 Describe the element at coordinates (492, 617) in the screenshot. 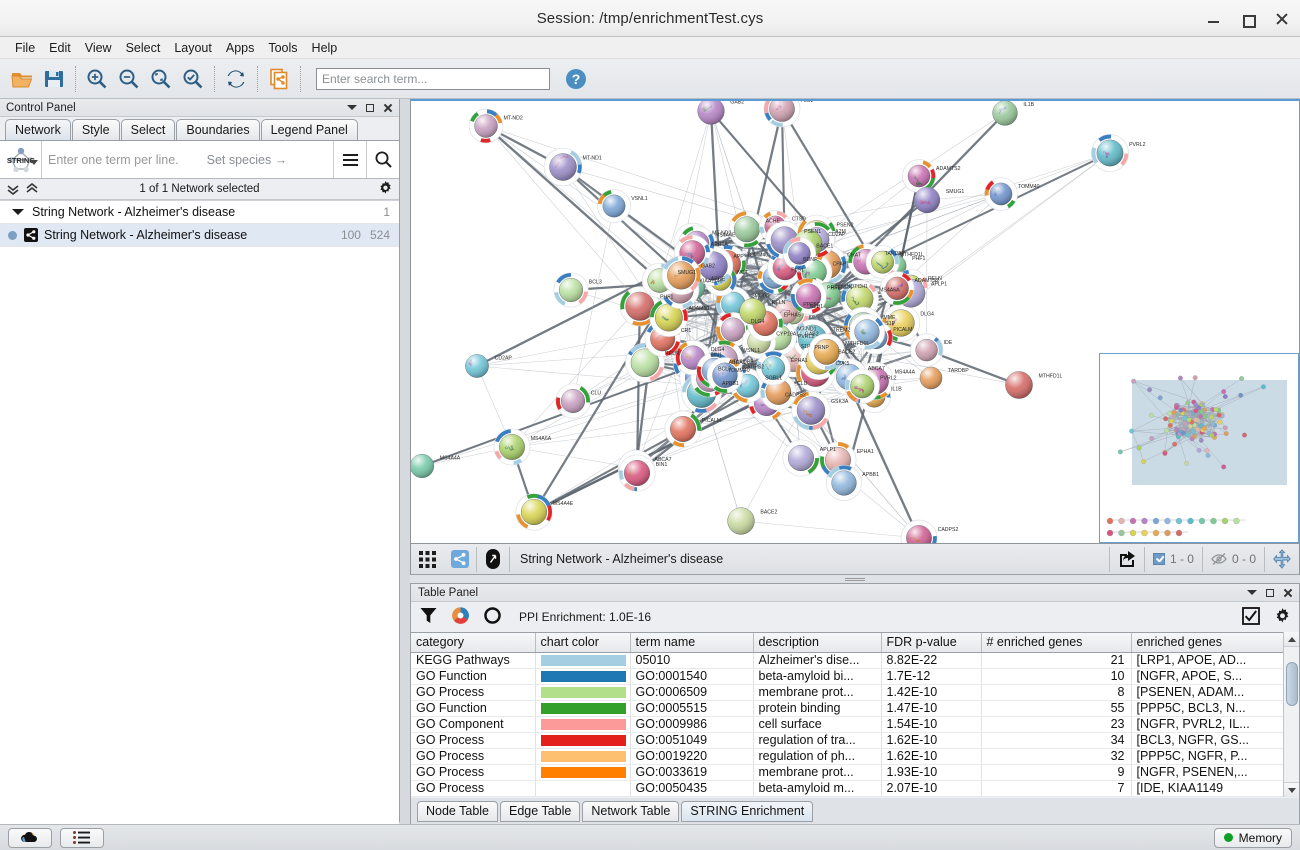

I see `donut-style-button` at that location.